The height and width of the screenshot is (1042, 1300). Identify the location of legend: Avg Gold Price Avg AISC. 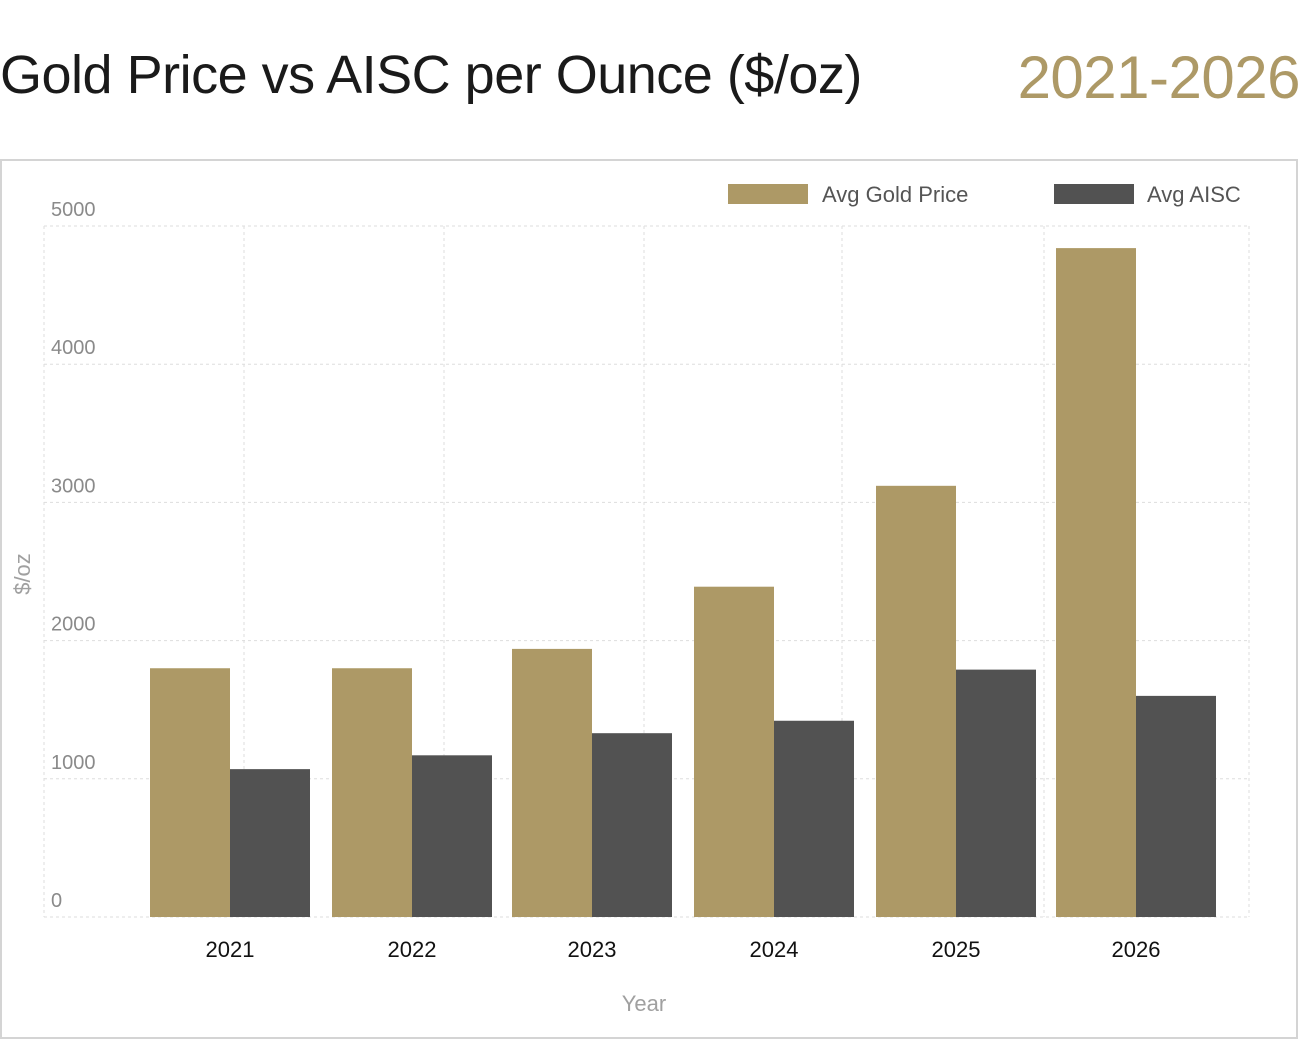
(984, 194).